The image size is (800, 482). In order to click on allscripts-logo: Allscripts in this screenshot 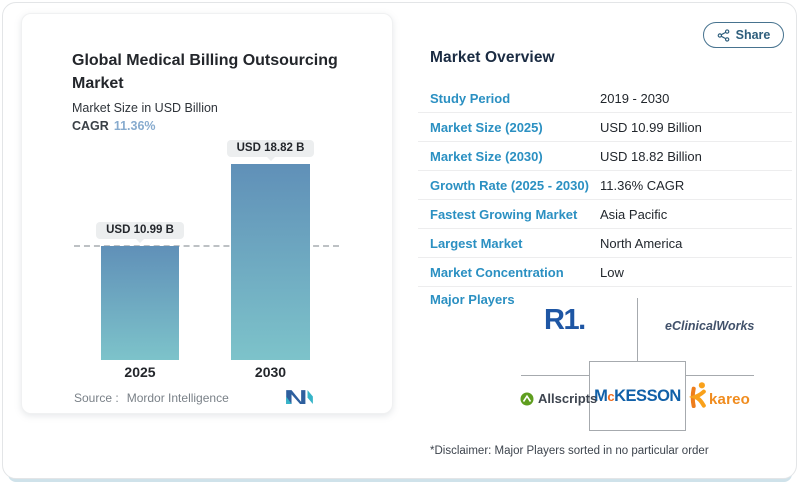, I will do `click(558, 398)`.